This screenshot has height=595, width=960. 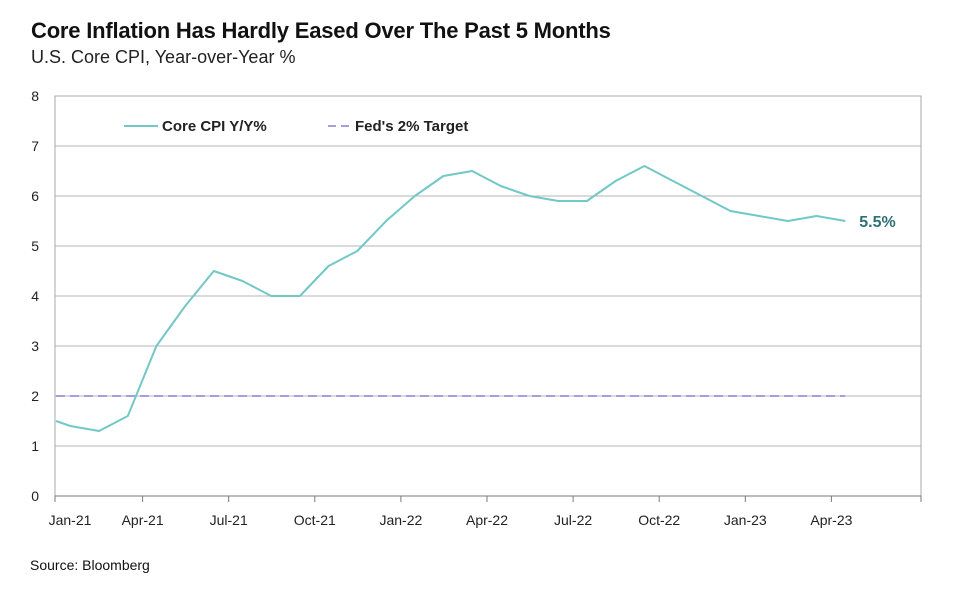 I want to click on x-tick-label: Oct-22, so click(x=659, y=520).